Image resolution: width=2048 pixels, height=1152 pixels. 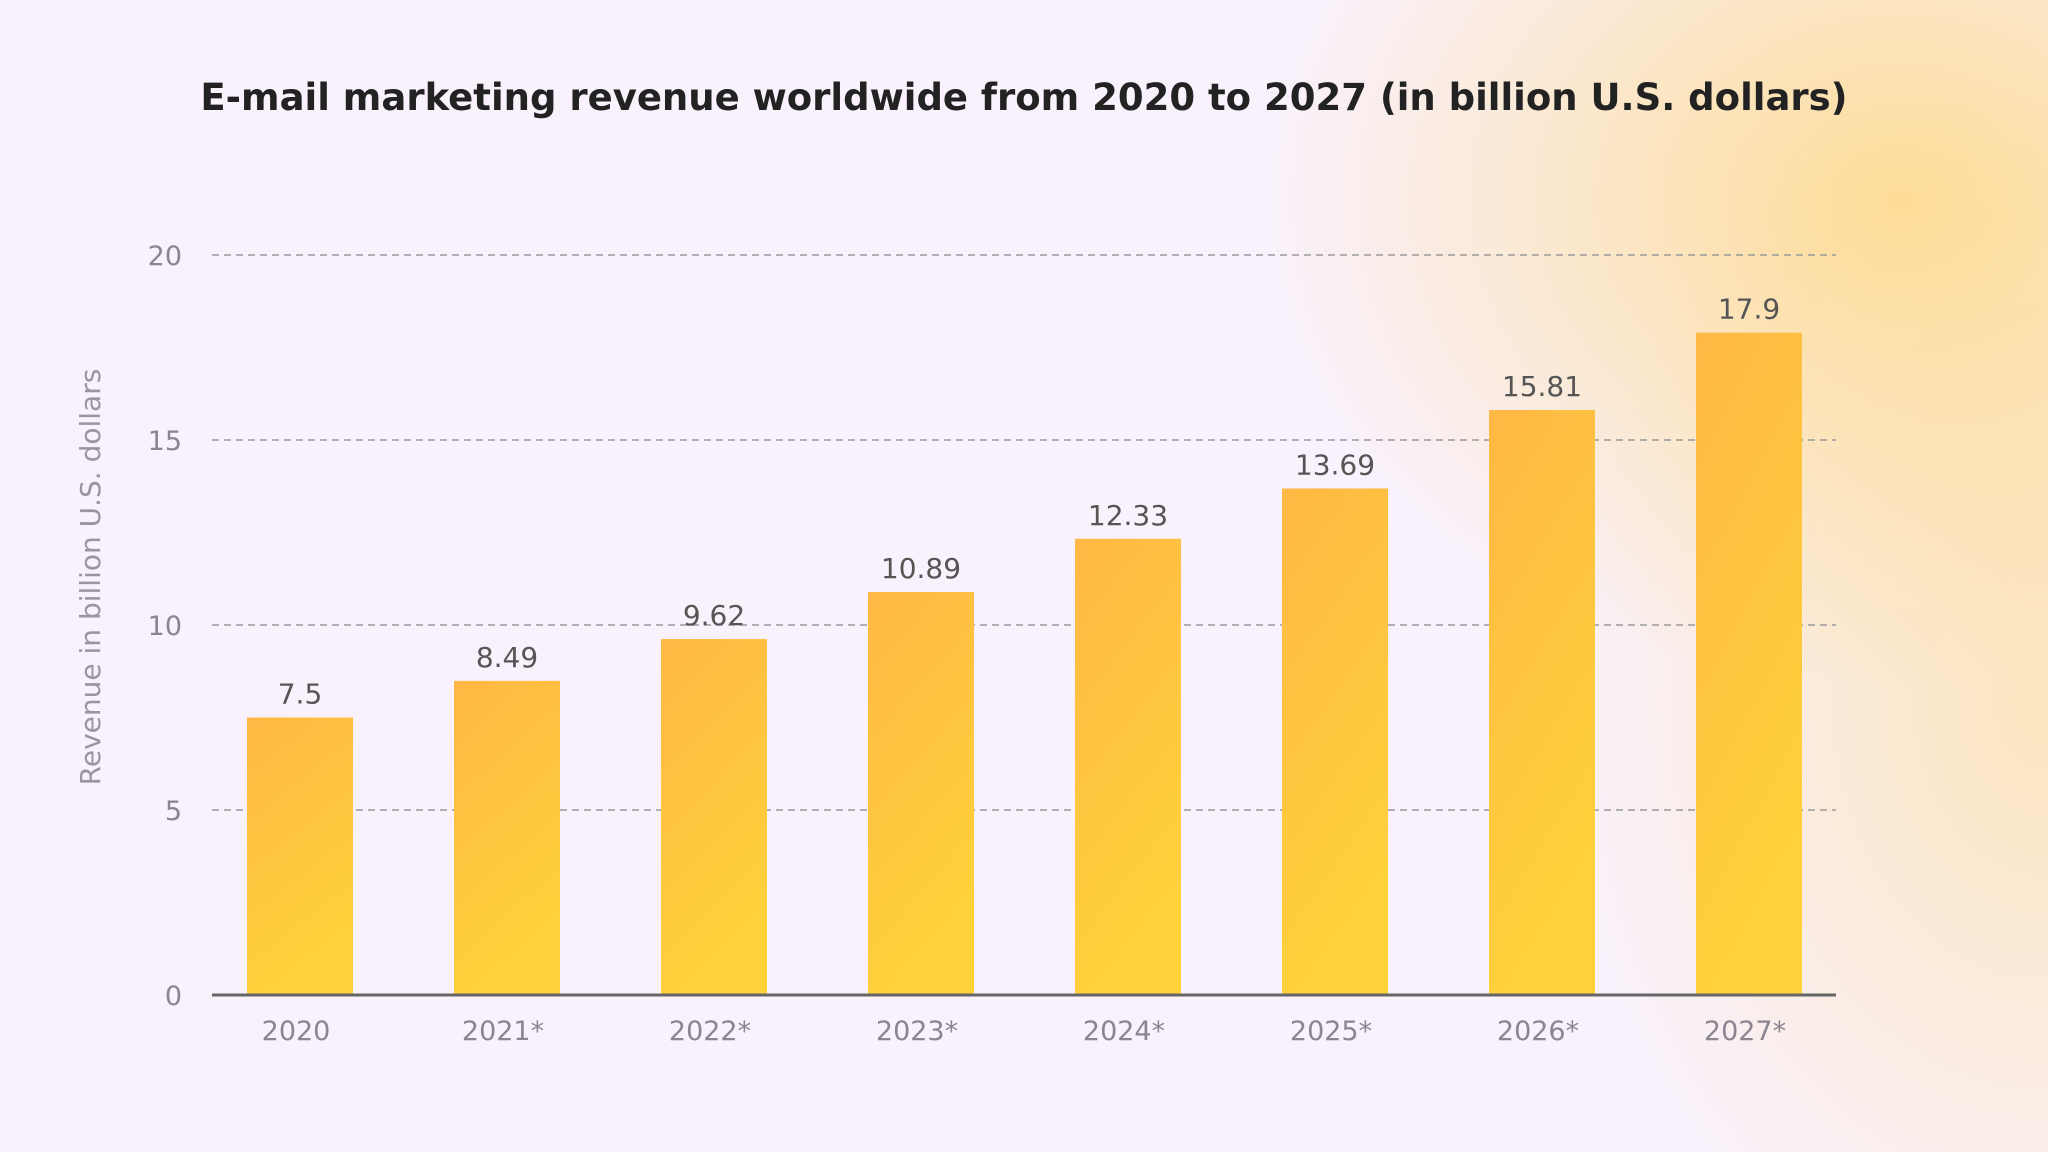 I want to click on data-label: 12.33, so click(x=1128, y=515).